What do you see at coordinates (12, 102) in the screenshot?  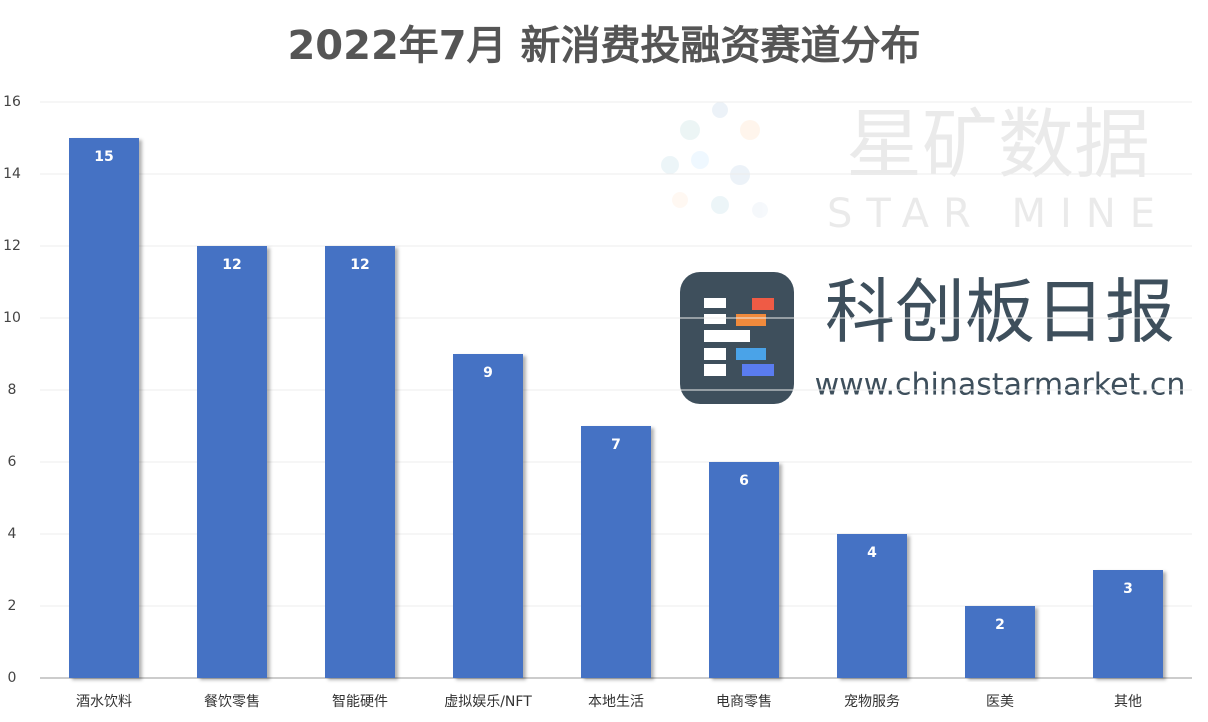 I see `y-tick-label: 16` at bounding box center [12, 102].